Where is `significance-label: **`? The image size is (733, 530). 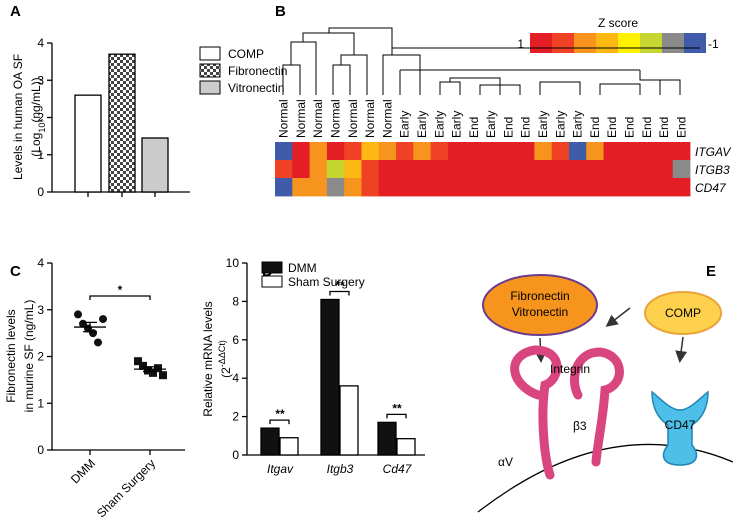 significance-label: ** is located at coordinates (397, 408).